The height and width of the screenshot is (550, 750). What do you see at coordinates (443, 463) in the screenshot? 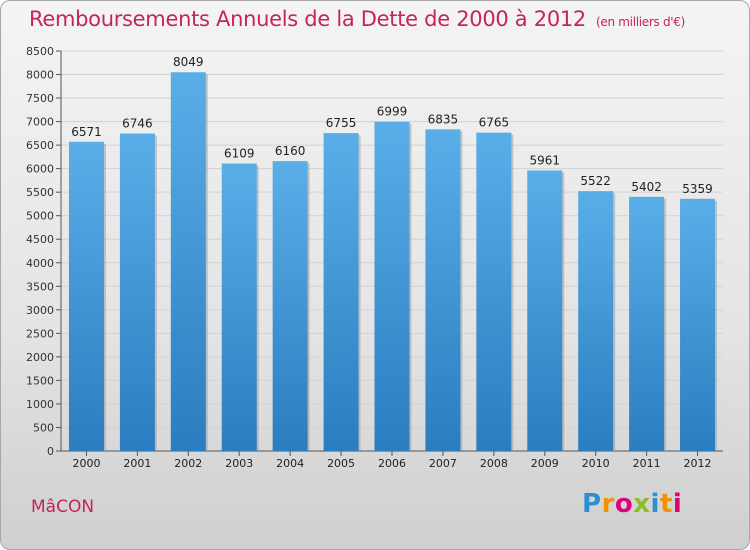
I see `x-tick-label: 2007` at bounding box center [443, 463].